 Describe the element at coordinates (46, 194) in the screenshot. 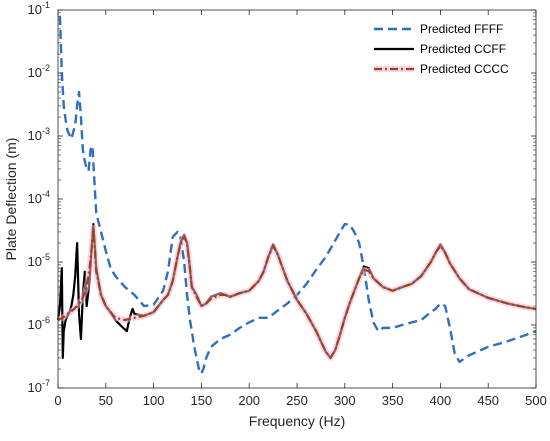

I see `y-tick-exponent: -4` at that location.